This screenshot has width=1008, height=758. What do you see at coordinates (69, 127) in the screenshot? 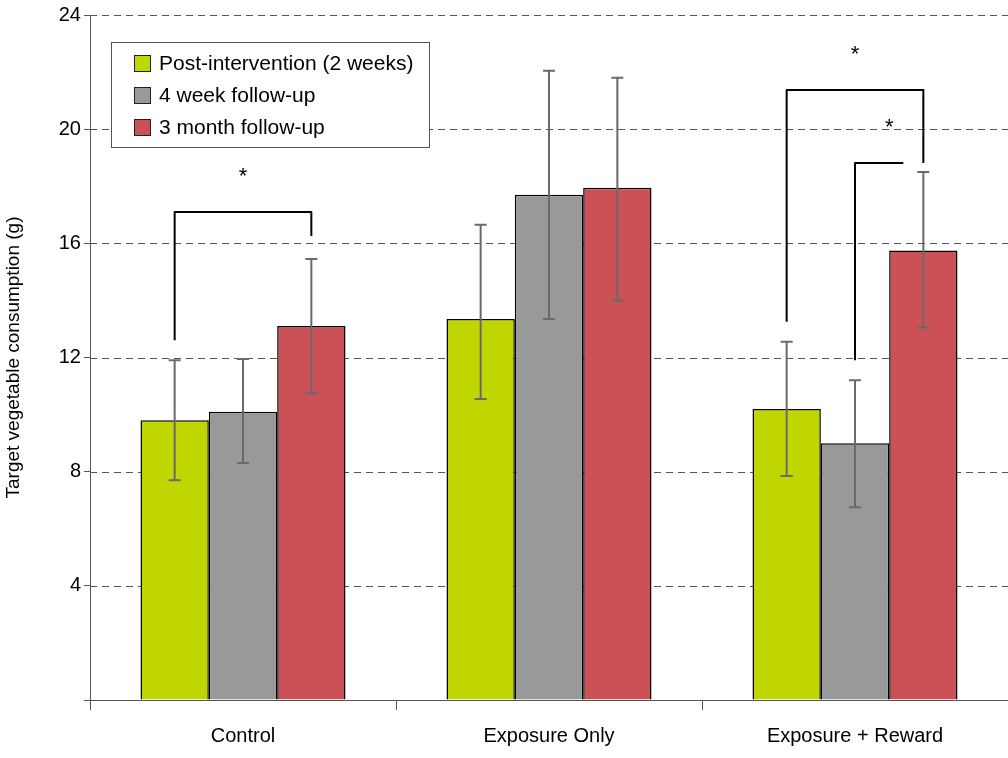
I see `y-tick-label: 20` at bounding box center [69, 127].